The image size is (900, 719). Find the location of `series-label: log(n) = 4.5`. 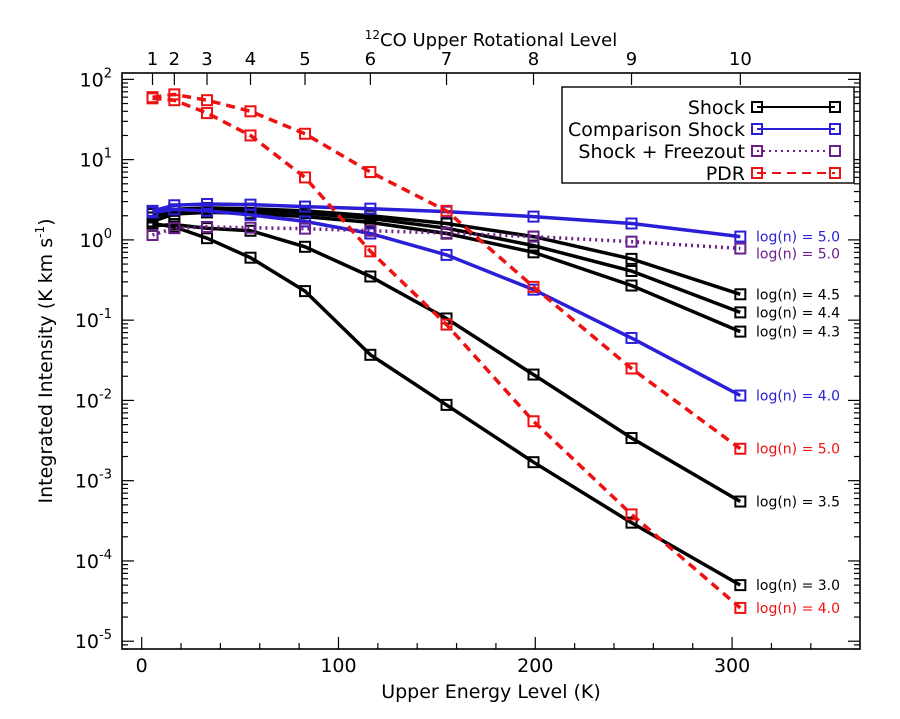

series-label: log(n) = 4.5 is located at coordinates (798, 295).